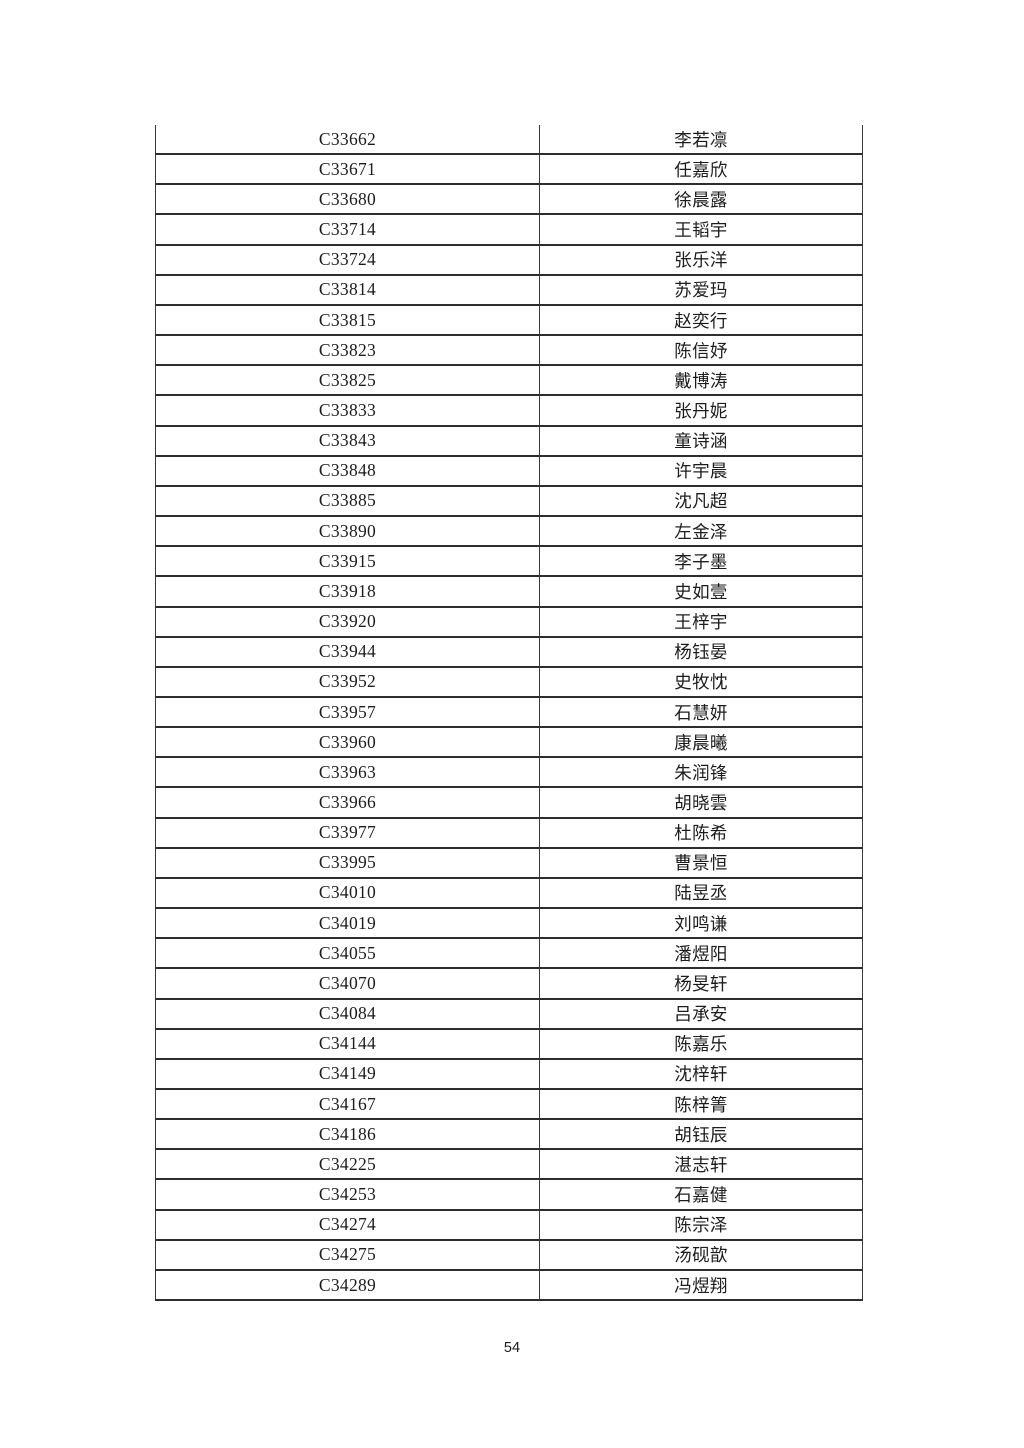 The height and width of the screenshot is (1448, 1024). What do you see at coordinates (347, 832) in the screenshot?
I see `student-id-cell: C33977` at bounding box center [347, 832].